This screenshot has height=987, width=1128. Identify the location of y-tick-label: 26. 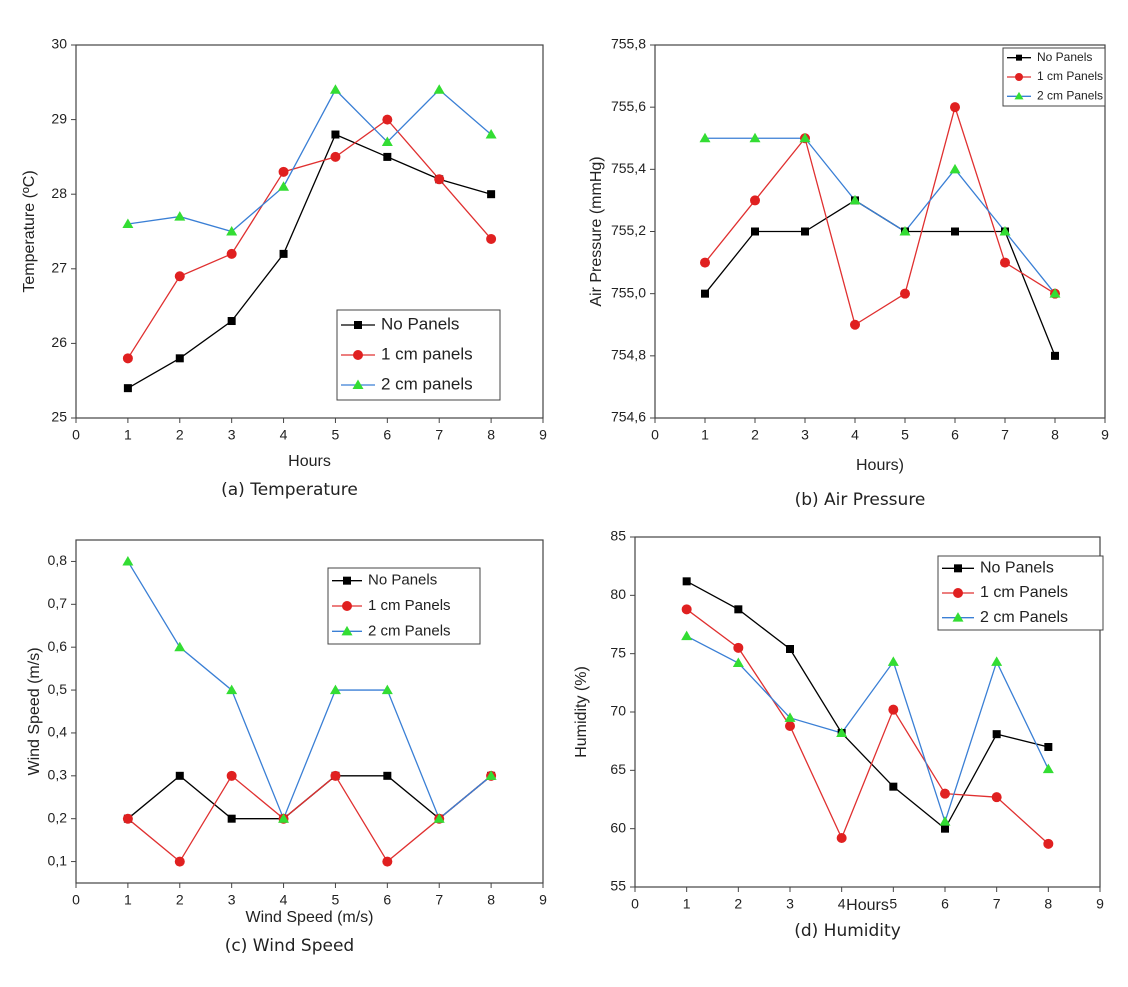
(59, 342).